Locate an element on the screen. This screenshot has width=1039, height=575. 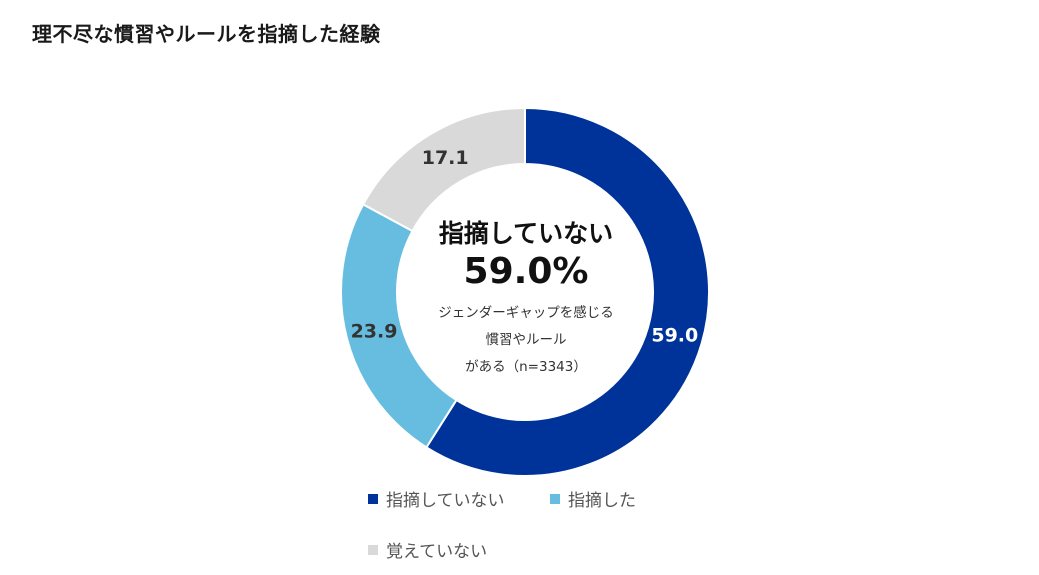
legend-item-dont-remember: 覚えていない is located at coordinates (427, 549).